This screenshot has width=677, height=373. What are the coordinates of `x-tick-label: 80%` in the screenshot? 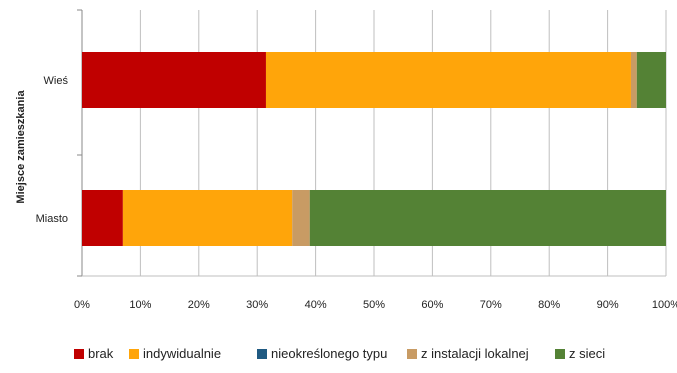 It's located at (549, 305).